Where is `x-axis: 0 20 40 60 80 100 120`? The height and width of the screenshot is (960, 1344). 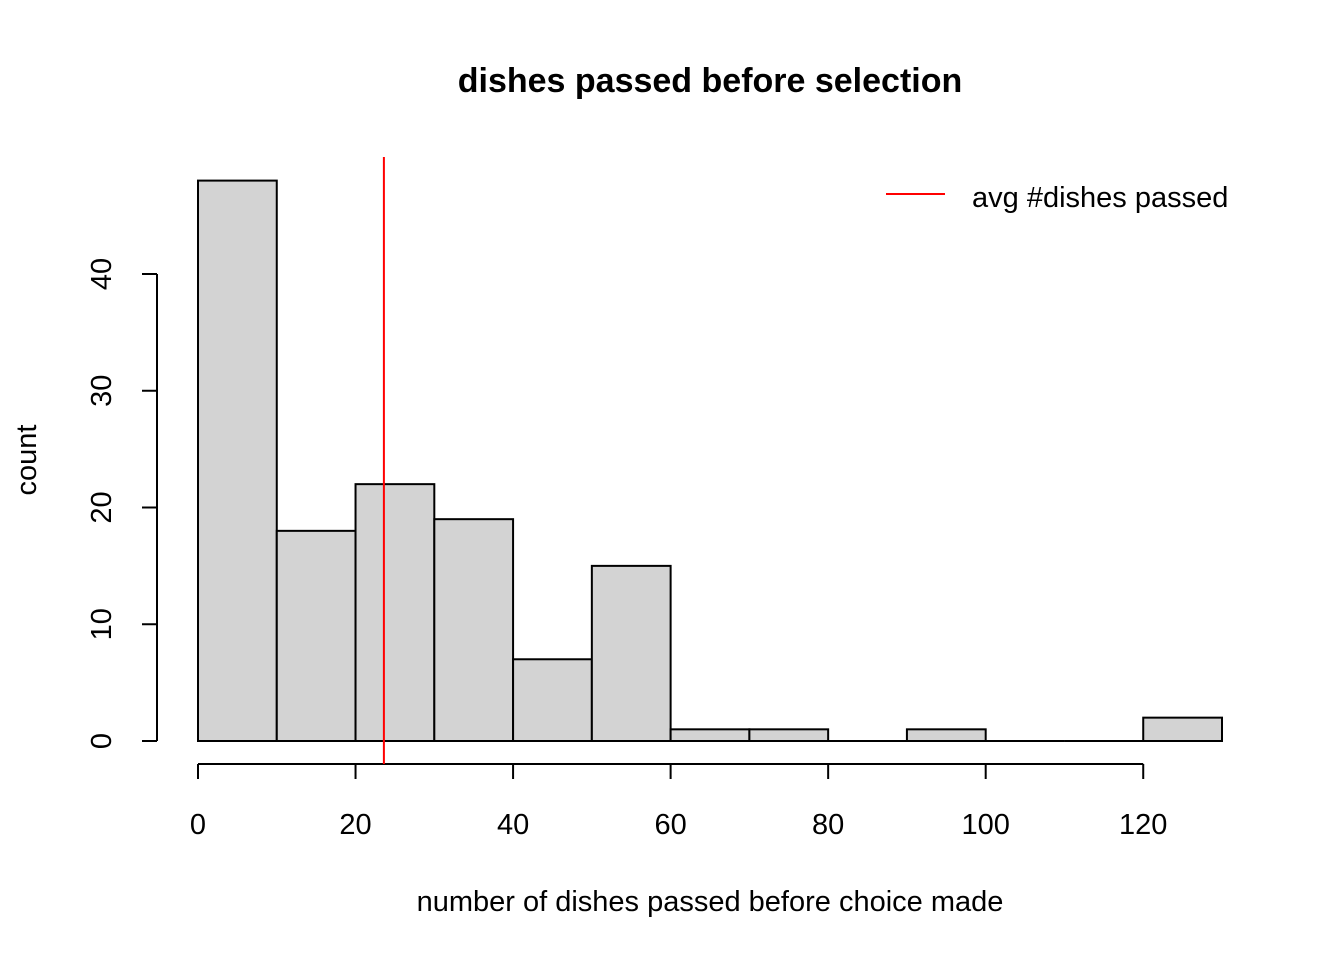 x-axis: 0 20 40 60 80 100 120 is located at coordinates (678, 802).